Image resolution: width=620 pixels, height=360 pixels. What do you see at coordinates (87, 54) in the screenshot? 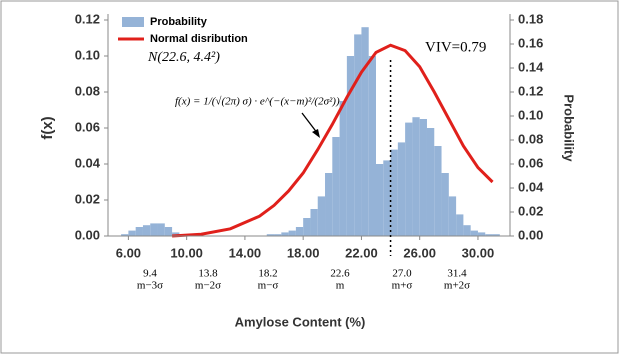
I see `y-tick-label: 0.10` at bounding box center [87, 54].